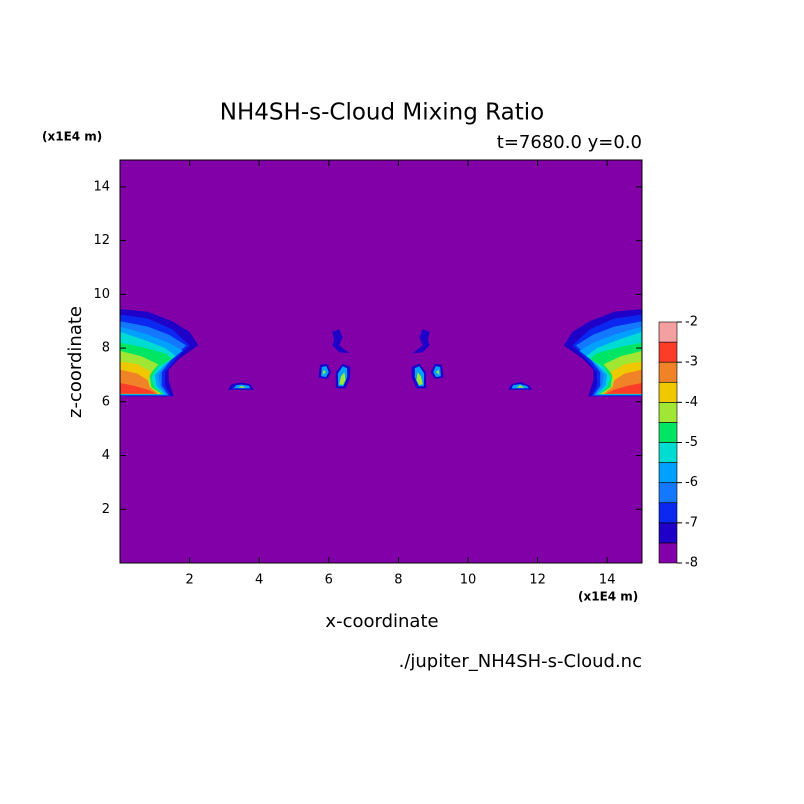  Describe the element at coordinates (106, 509) in the screenshot. I see `y-tick-label: 2` at that location.